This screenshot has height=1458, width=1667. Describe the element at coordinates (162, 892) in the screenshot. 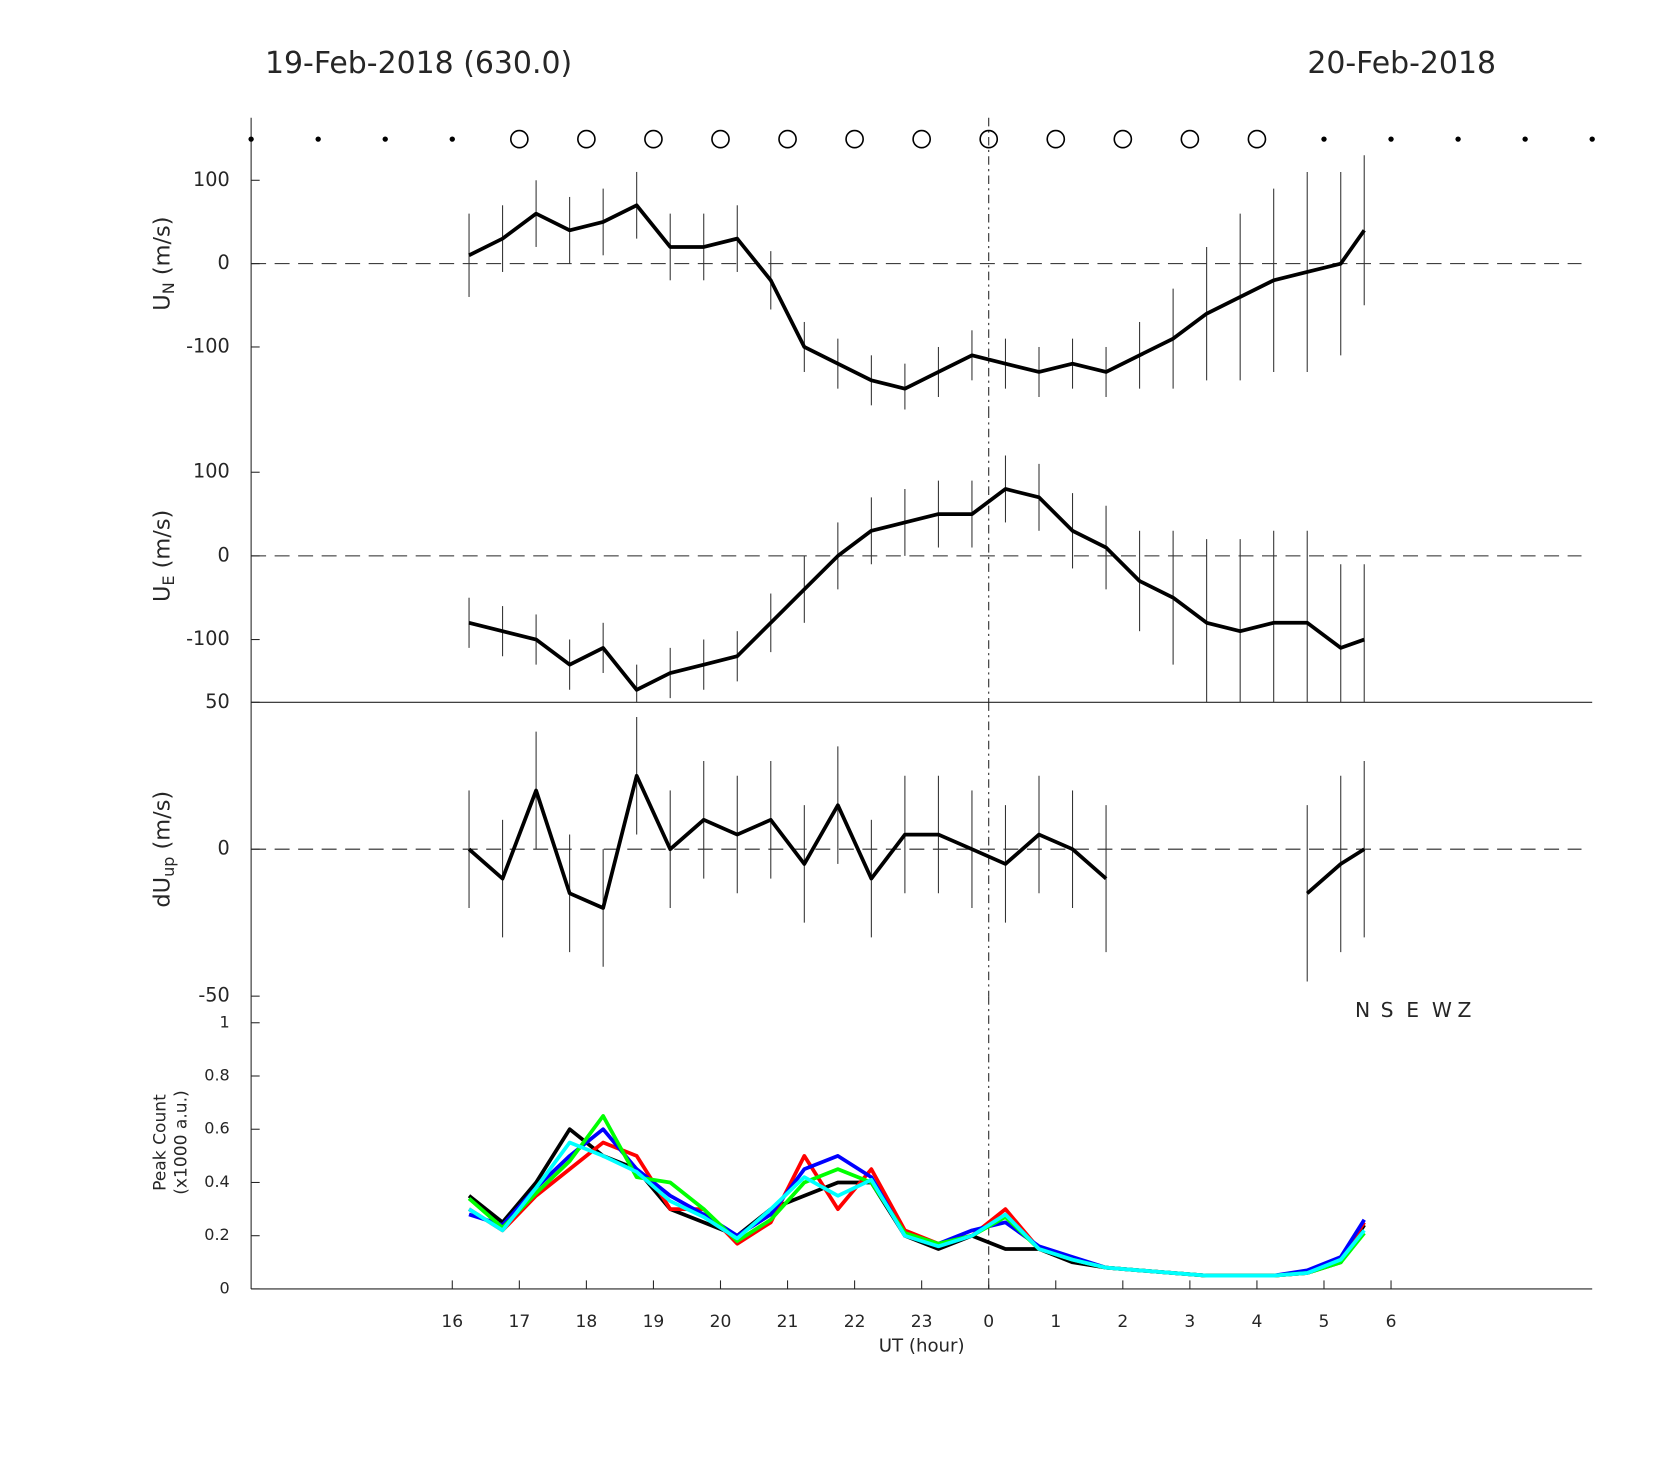

I see `y-label-main: dU` at that location.